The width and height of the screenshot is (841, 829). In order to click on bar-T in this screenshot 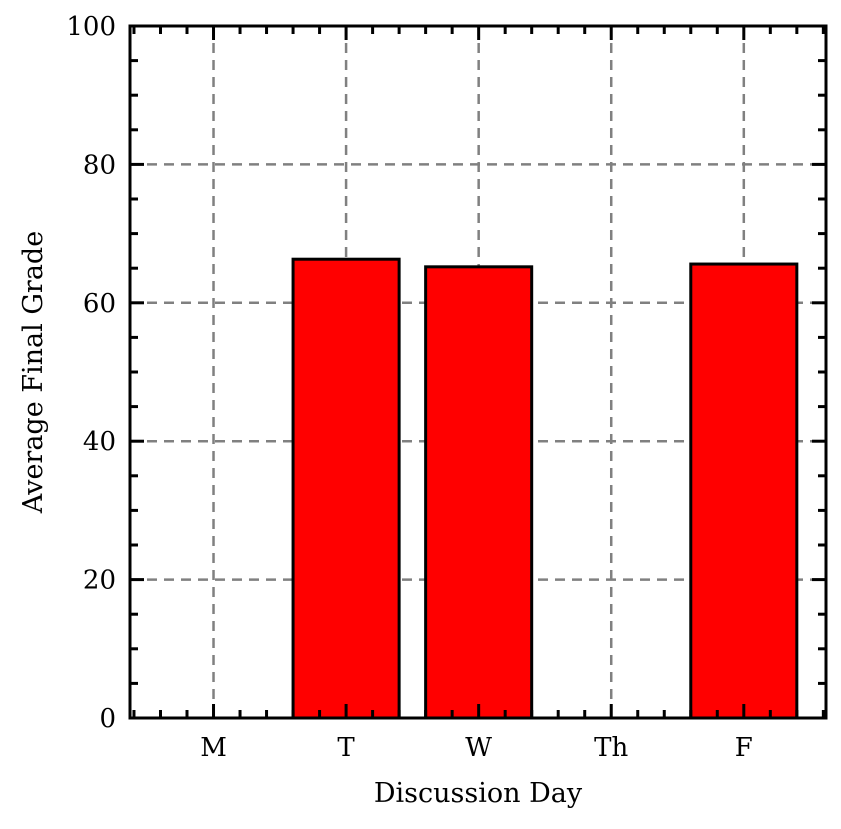, I will do `click(346, 488)`.